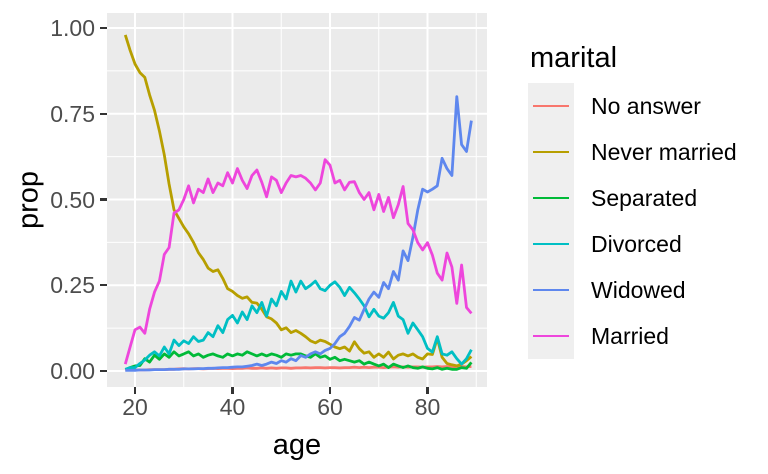 Image resolution: width=768 pixels, height=474 pixels. I want to click on legend-entry-separated: Separated, so click(632, 198).